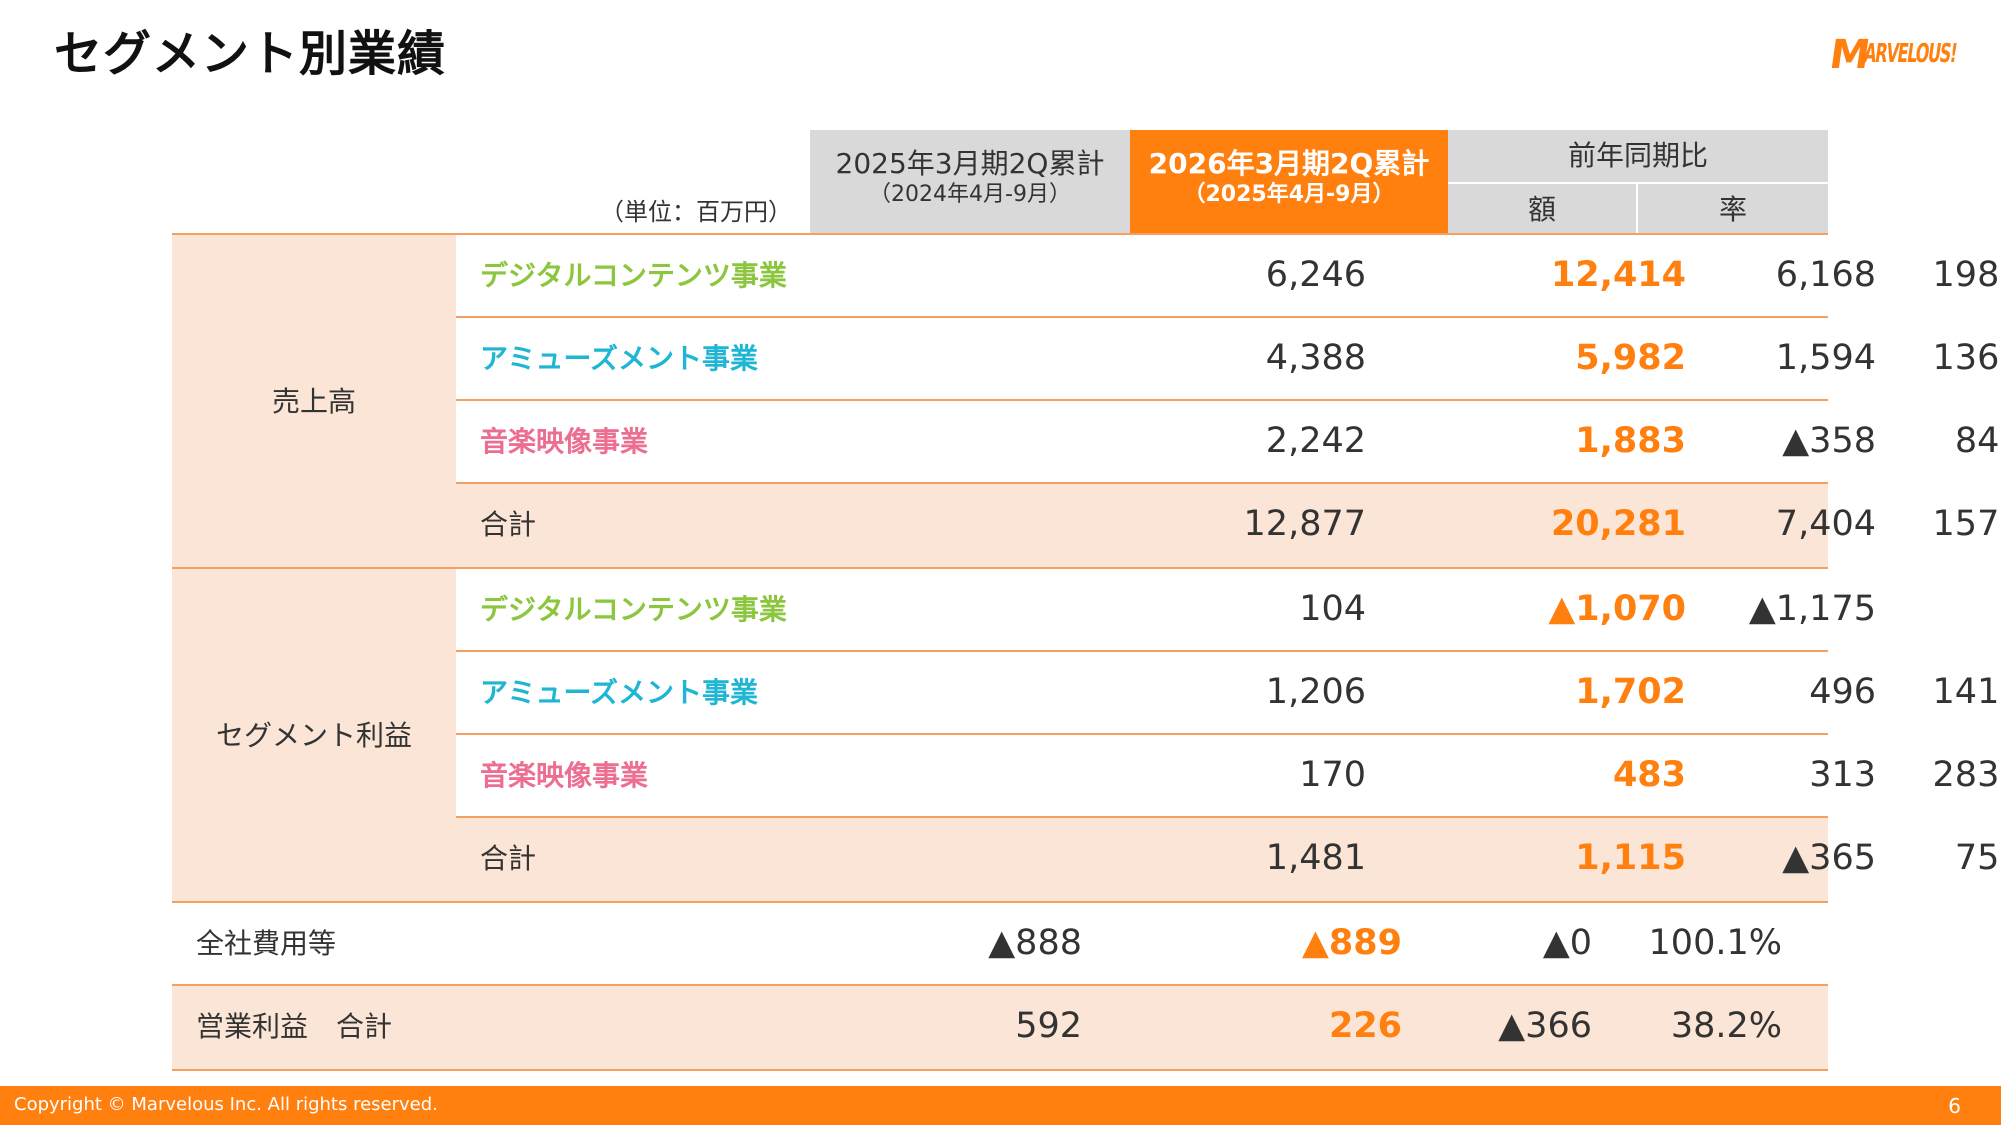  What do you see at coordinates (1543, 208) in the screenshot?
I see `header-amount: 額` at bounding box center [1543, 208].